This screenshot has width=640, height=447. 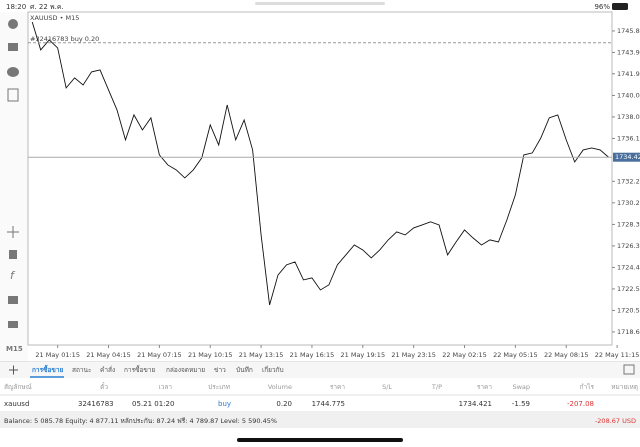 What do you see at coordinates (82, 370) in the screenshot?
I see `tab: สถานะ` at bounding box center [82, 370].